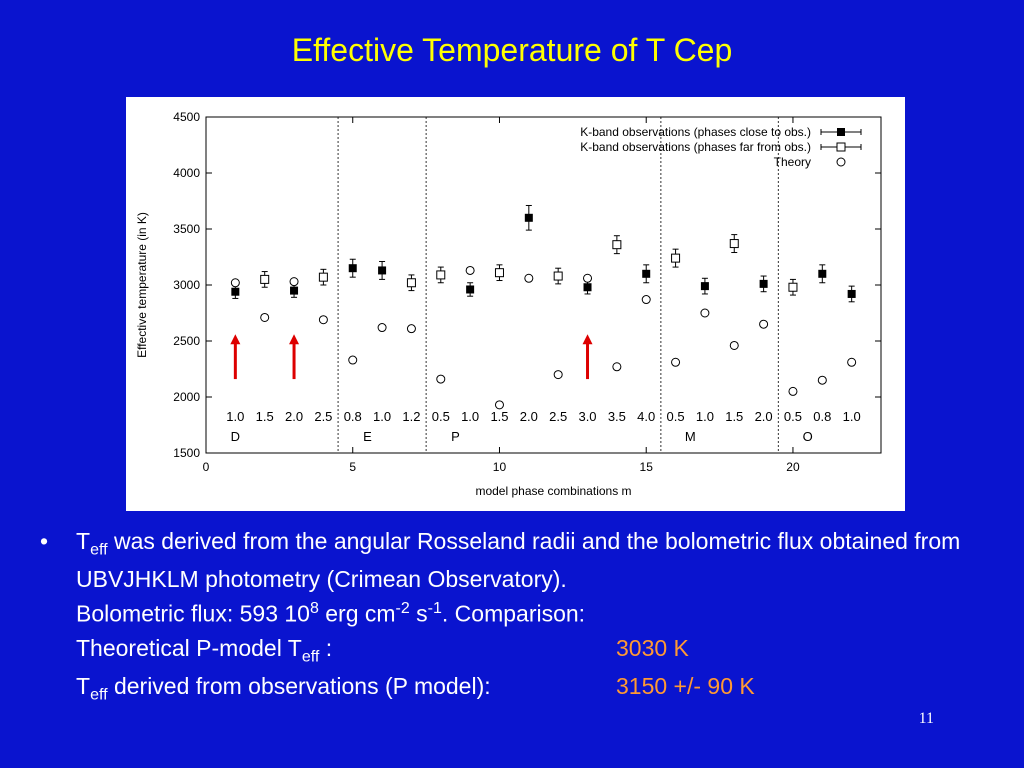  Describe the element at coordinates (434, 608) in the screenshot. I see `s-exponent: -1` at that location.